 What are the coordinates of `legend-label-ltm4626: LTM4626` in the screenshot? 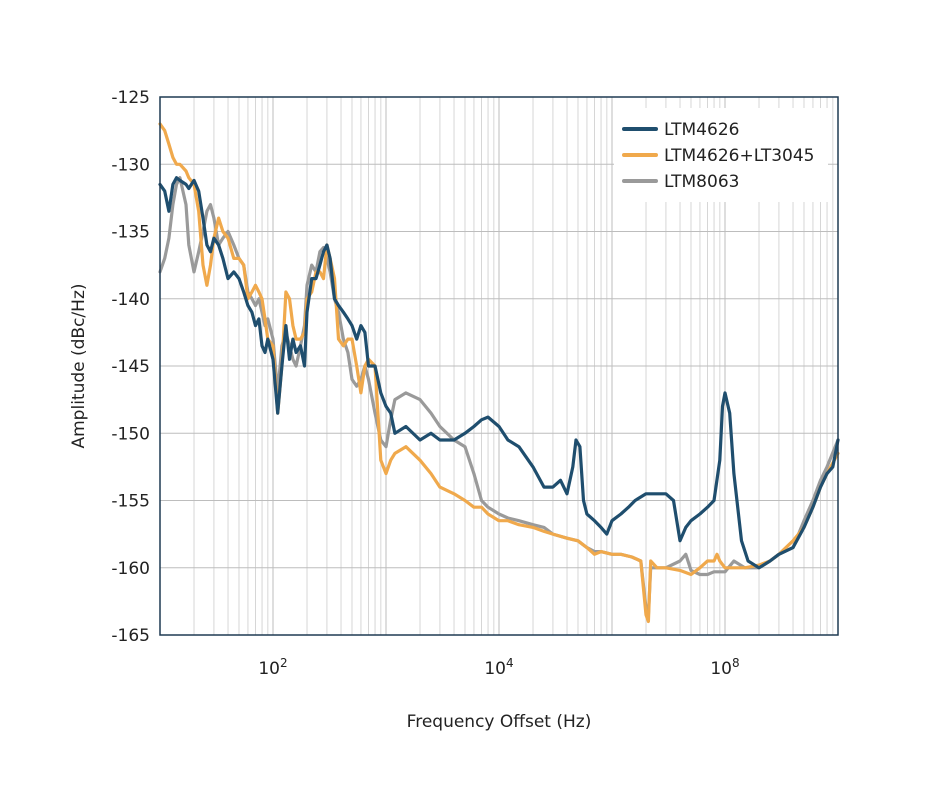 It's located at (701, 130).